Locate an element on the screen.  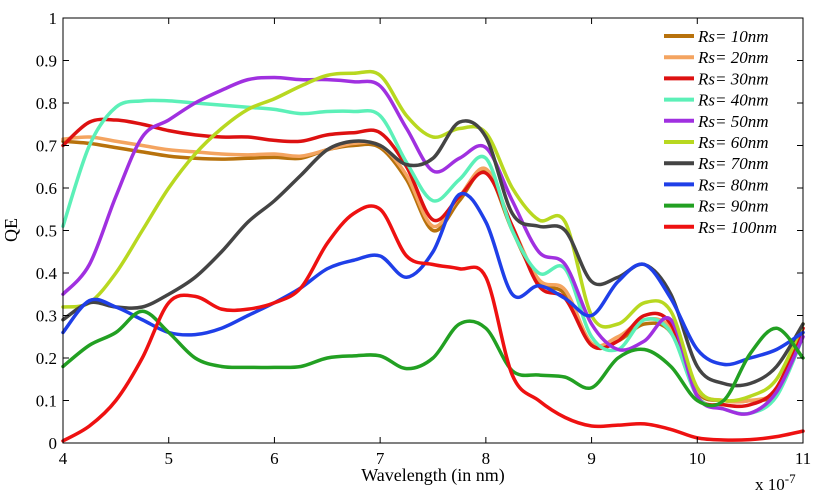
y-tick-label: 0 is located at coordinates (53, 443).